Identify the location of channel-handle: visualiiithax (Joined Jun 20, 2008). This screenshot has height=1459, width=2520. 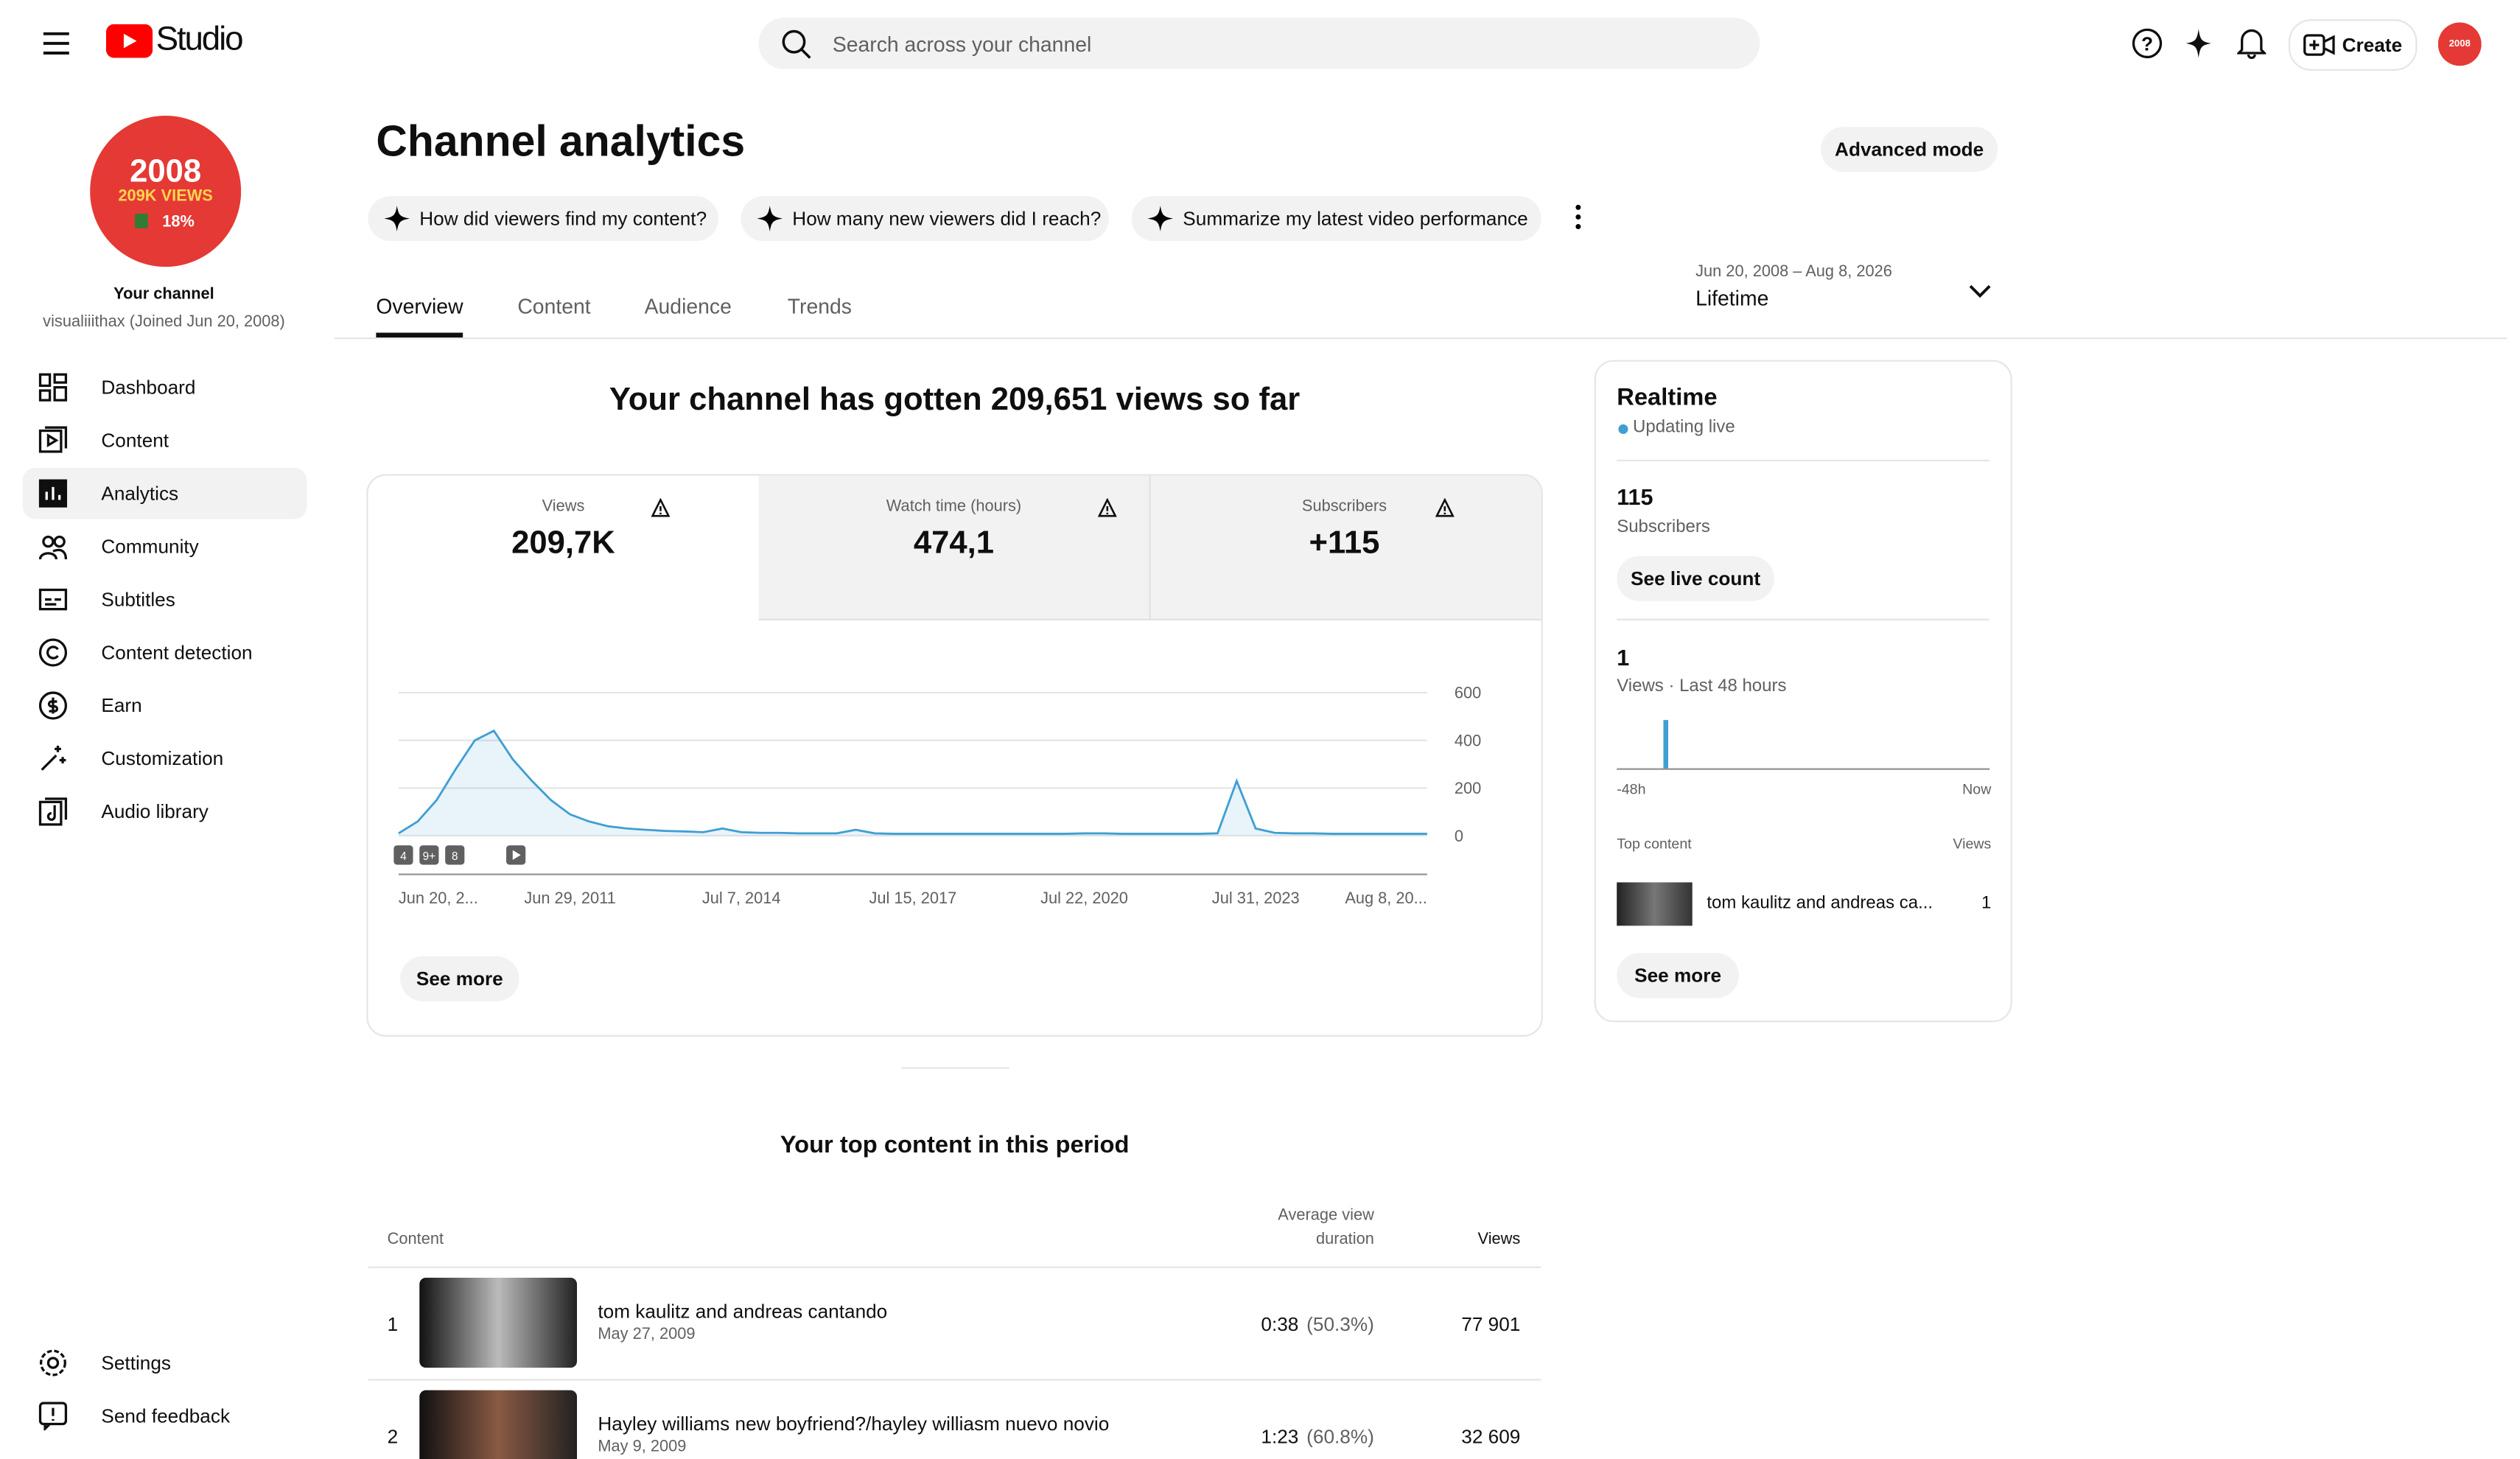
(164, 322).